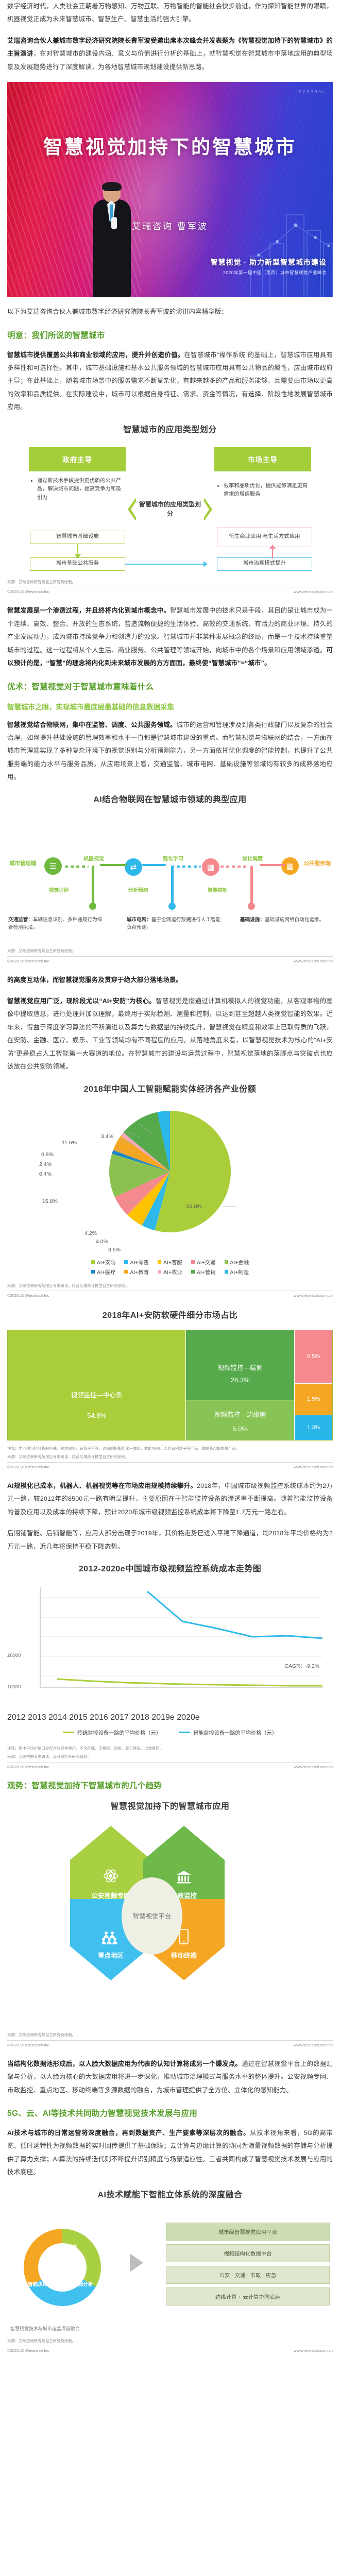 This screenshot has width=340, height=2576. What do you see at coordinates (170, 2195) in the screenshot?
I see `figure-fusion-title: AI技术赋能下智能立体系统的深度融合` at bounding box center [170, 2195].